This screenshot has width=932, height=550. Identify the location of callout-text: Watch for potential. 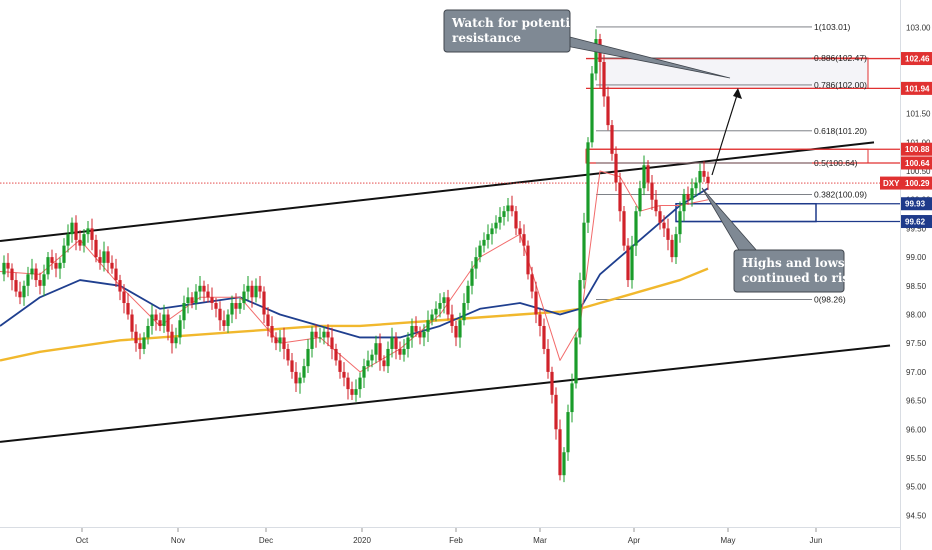
(517, 23).